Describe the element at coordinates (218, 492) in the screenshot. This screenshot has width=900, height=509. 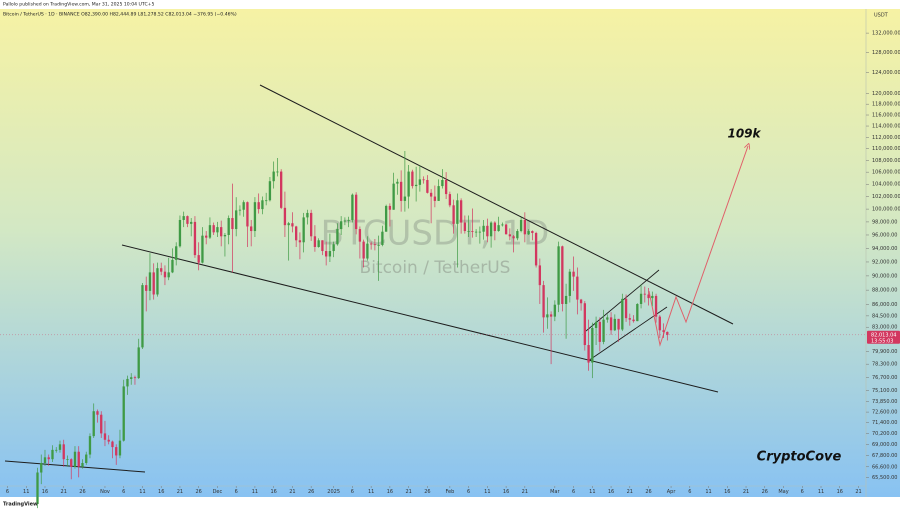
I see `x-tick-label: Dec` at that location.